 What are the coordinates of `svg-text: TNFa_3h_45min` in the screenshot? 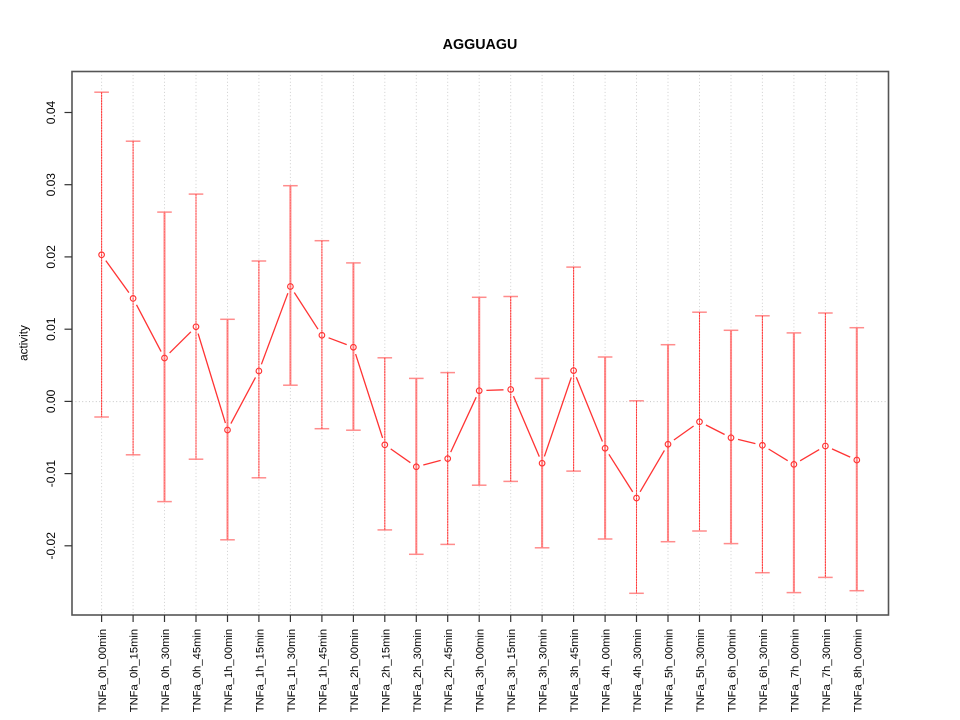 It's located at (575, 670).